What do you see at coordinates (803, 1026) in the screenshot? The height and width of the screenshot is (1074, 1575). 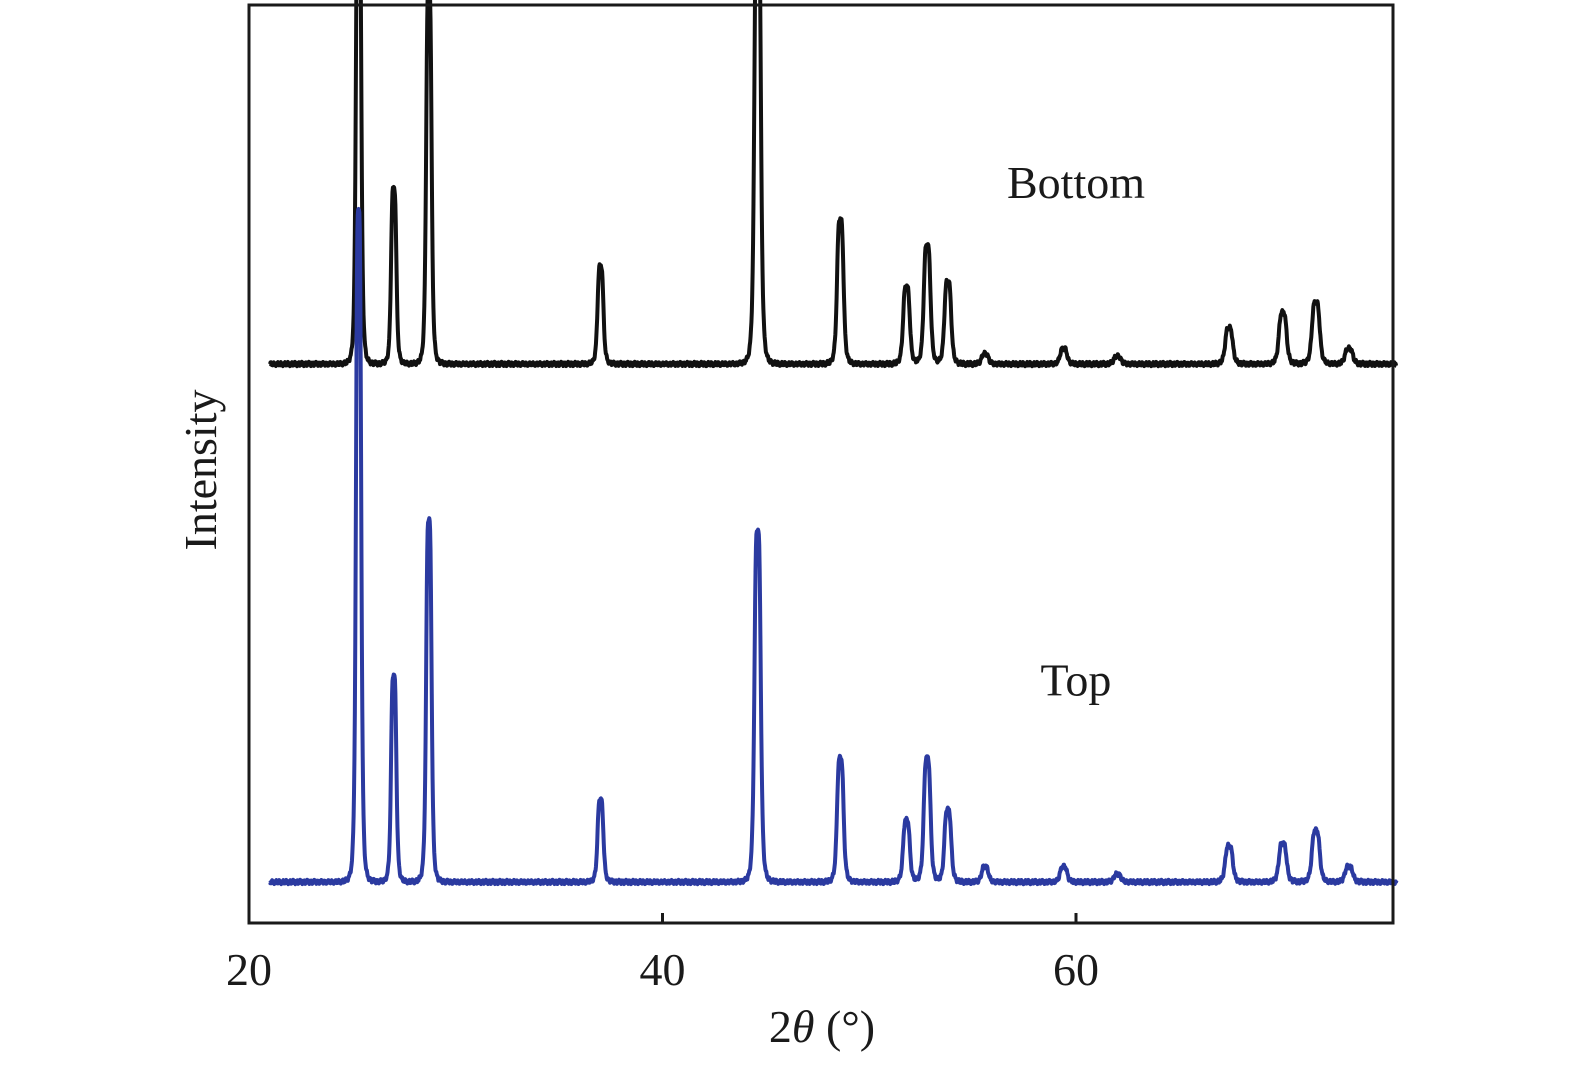 I see `x-axis-label-symbol: θ` at bounding box center [803, 1026].